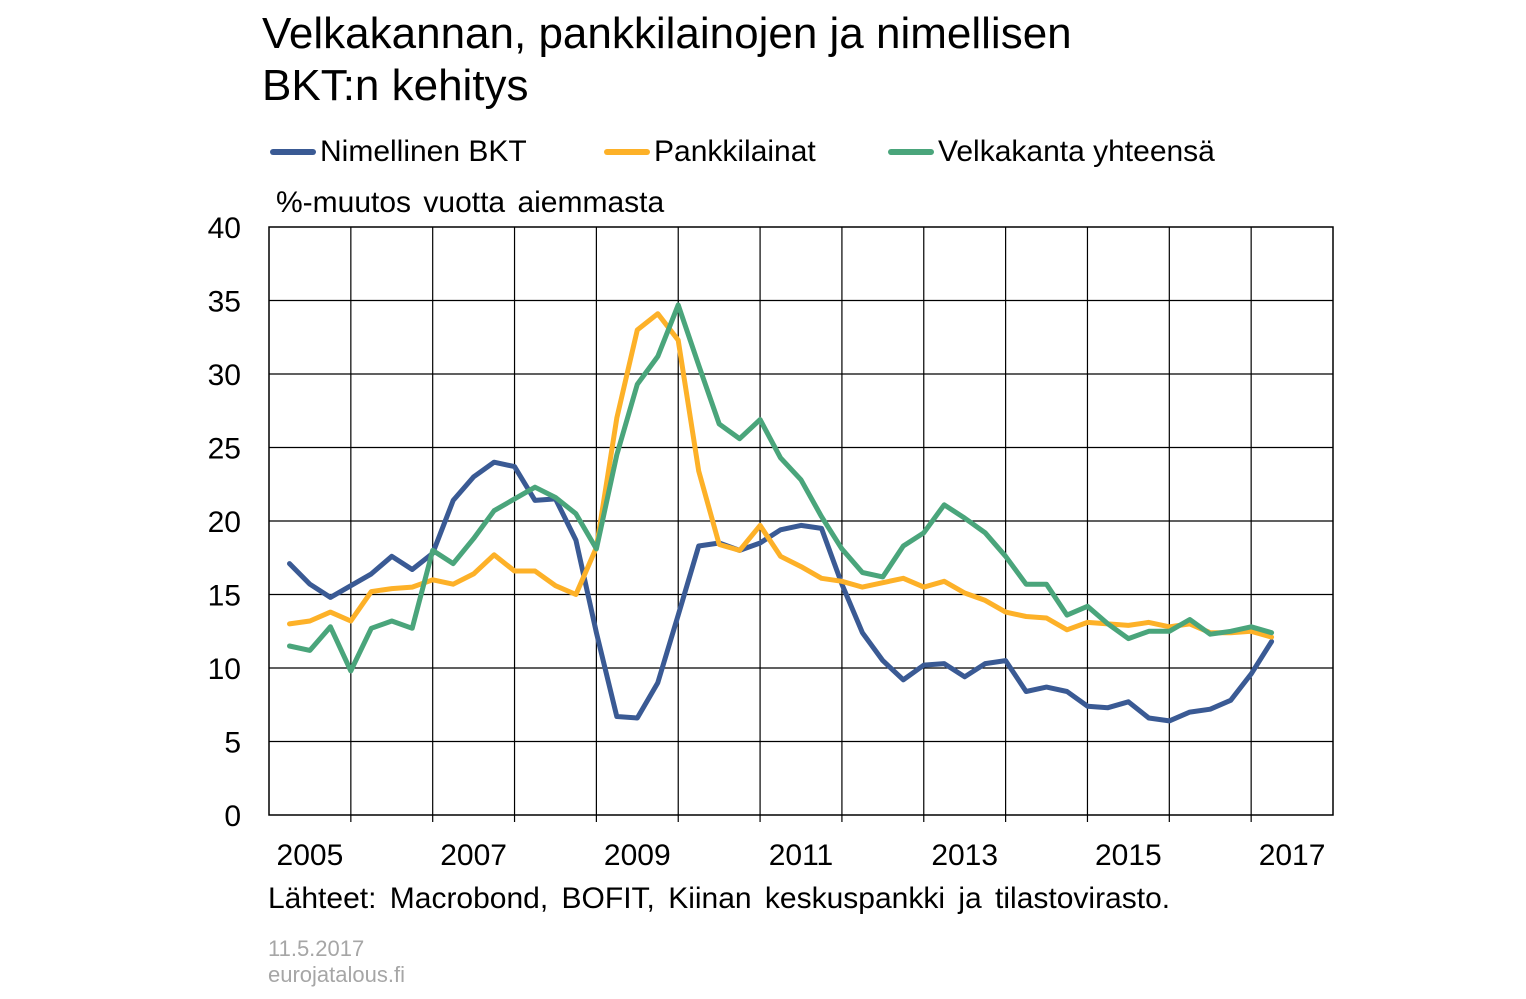 The height and width of the screenshot is (999, 1526). I want to click on y-tick-label-40: 40, so click(224, 228).